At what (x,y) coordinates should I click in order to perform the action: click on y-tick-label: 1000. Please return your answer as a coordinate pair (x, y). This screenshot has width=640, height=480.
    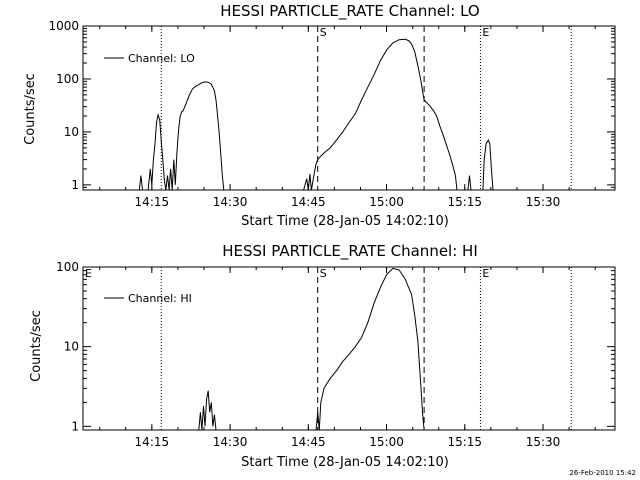
    Looking at the image, I should click on (63, 26).